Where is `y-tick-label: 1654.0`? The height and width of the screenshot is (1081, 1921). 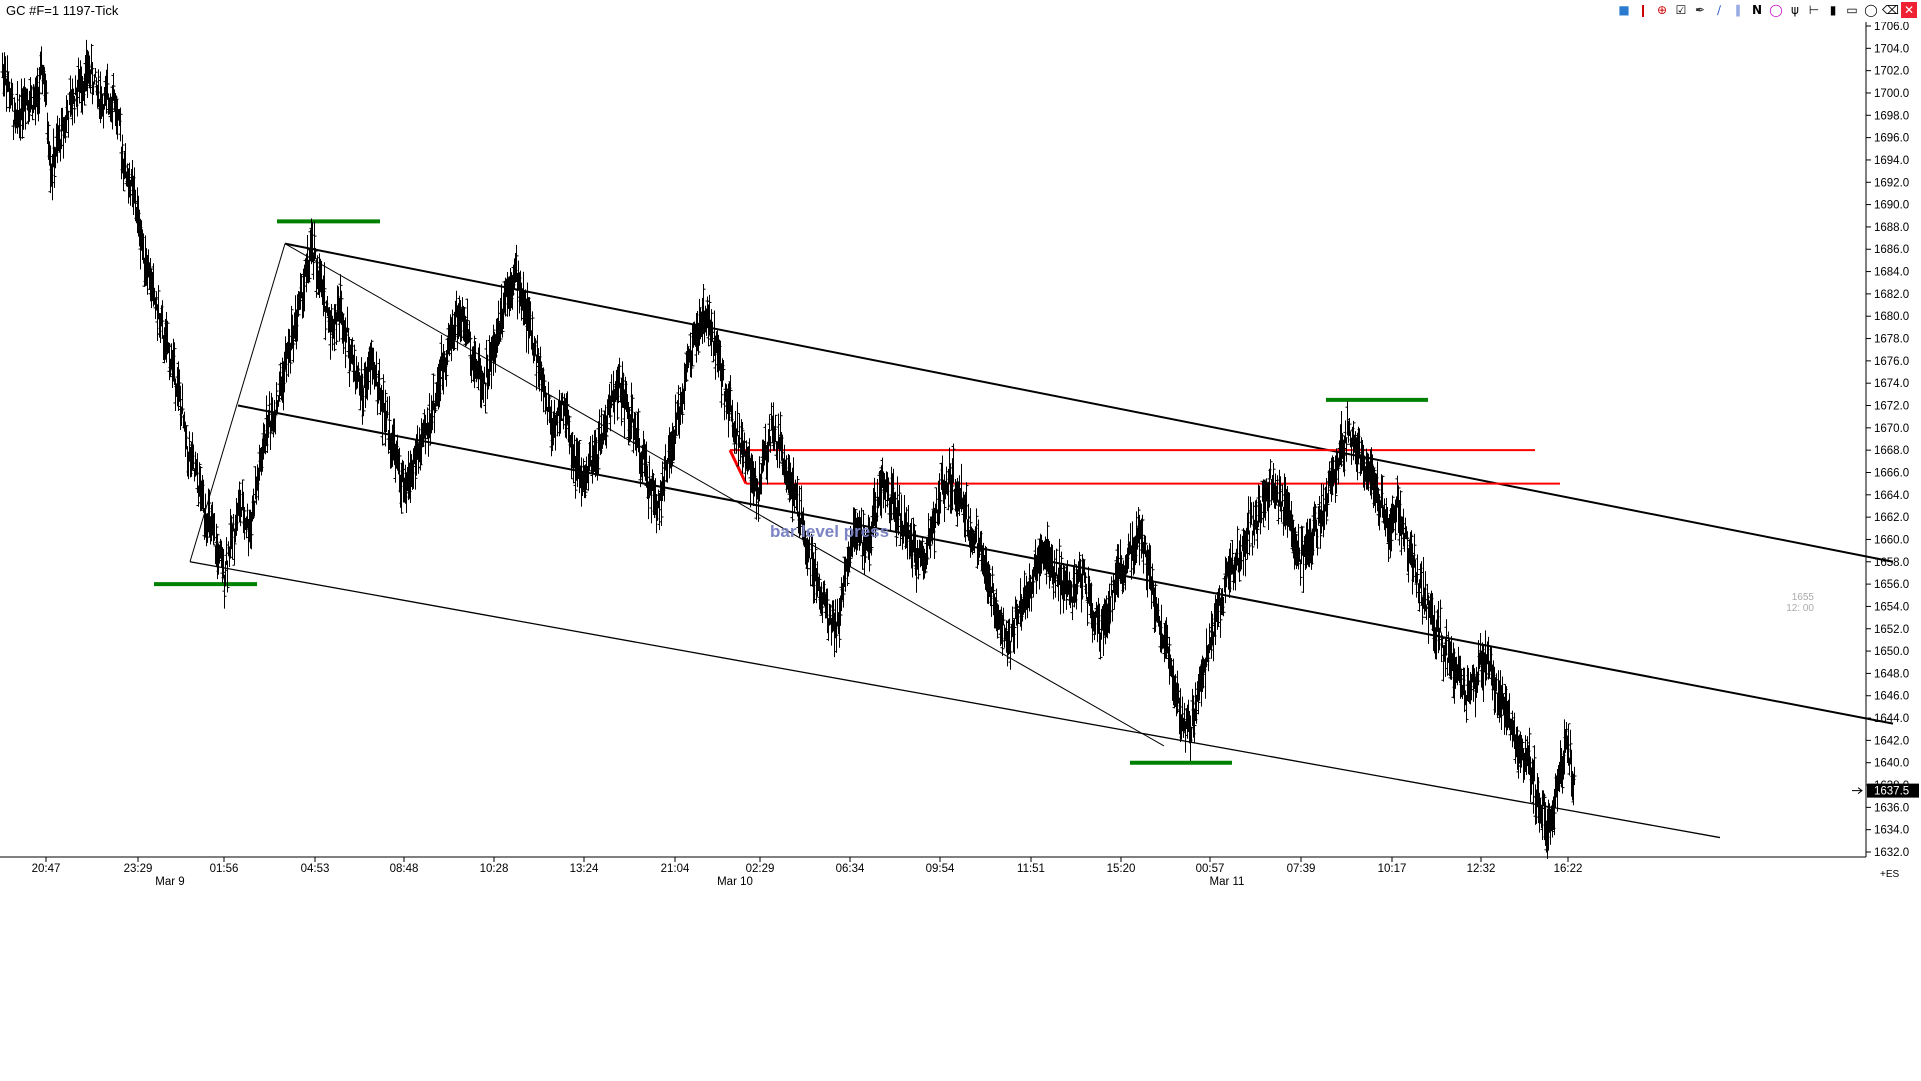 y-tick-label: 1654.0 is located at coordinates (1891, 607).